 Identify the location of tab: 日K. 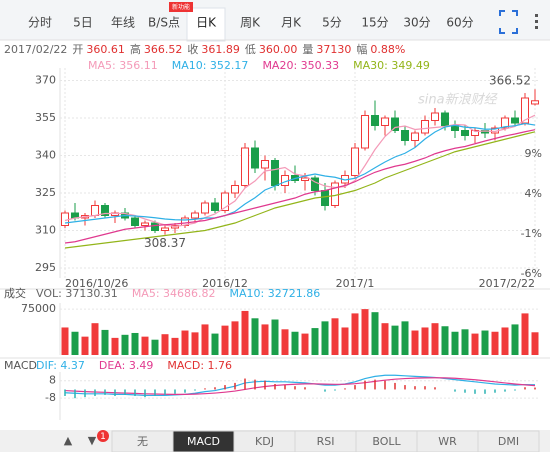
(206, 23).